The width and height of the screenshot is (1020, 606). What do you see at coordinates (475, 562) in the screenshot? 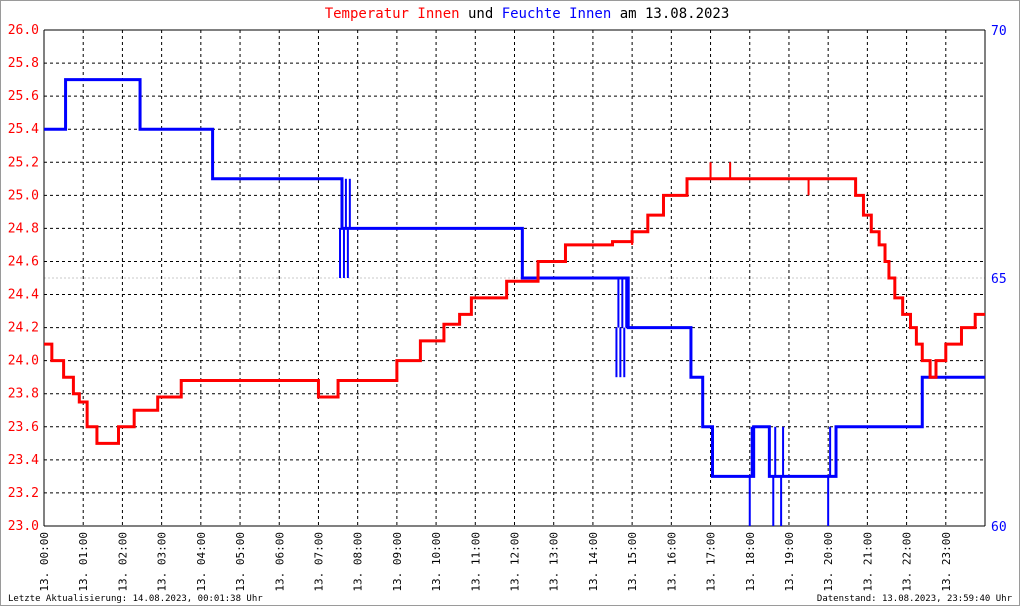
I see `x-tick-label: 13. 11:00` at bounding box center [475, 562].